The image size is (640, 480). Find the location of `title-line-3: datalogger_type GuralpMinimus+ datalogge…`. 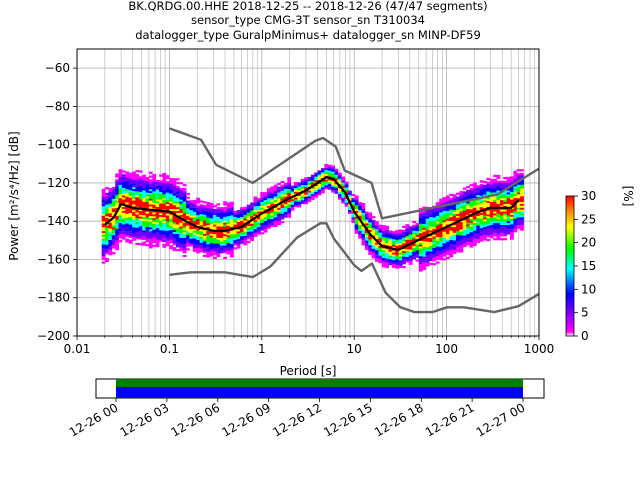

title-line-3: datalogger_type GuralpMinimus+ datalogge… is located at coordinates (308, 35).